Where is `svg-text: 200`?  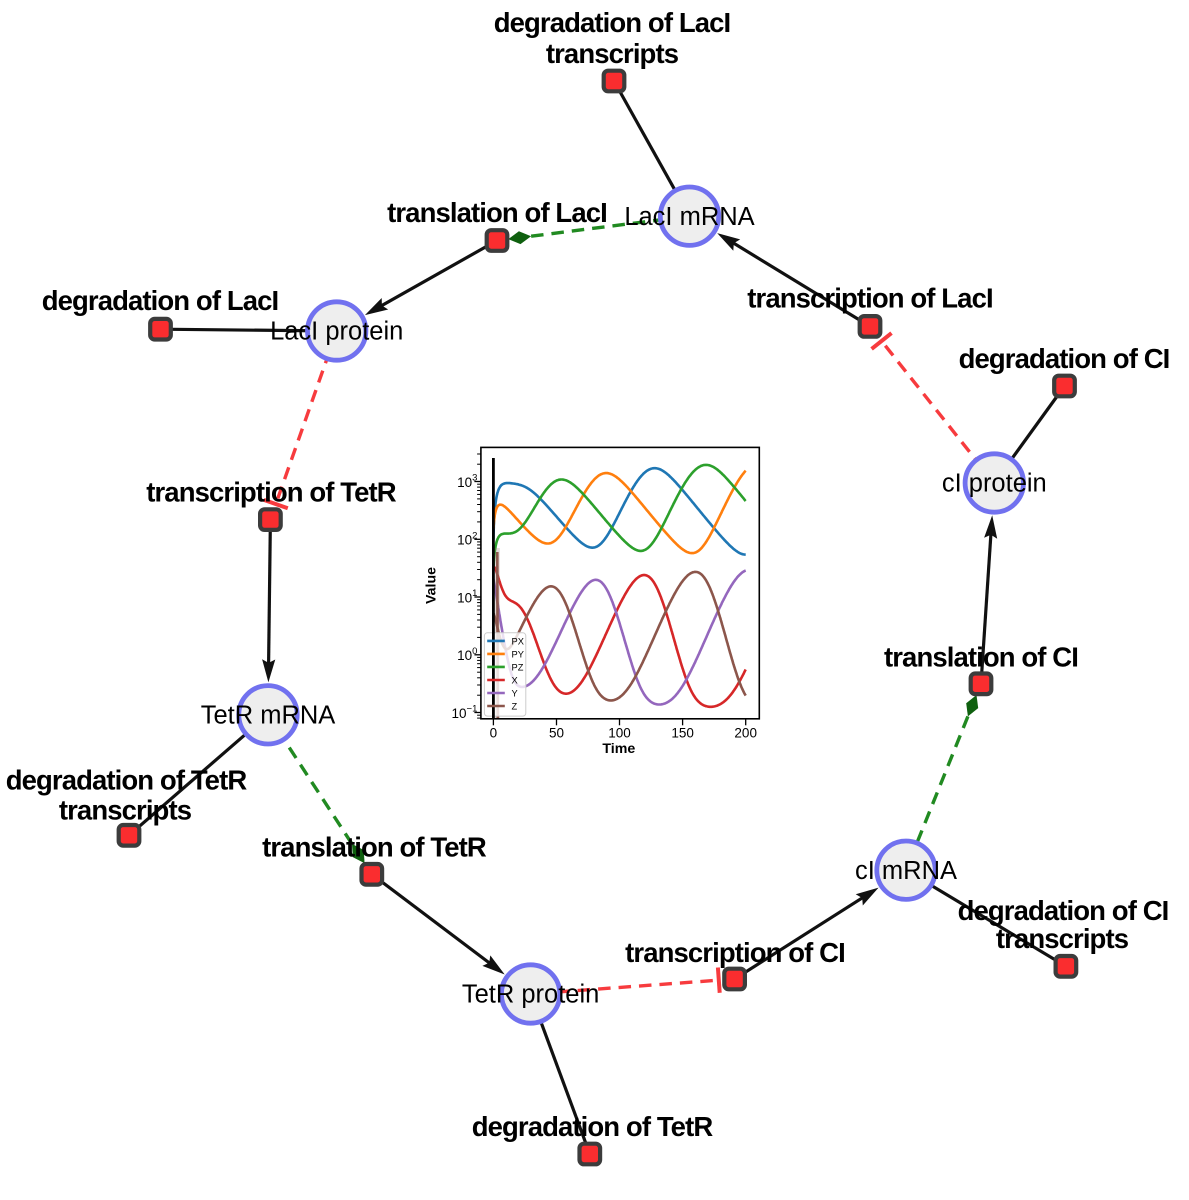
svg-text: 200 is located at coordinates (745, 732).